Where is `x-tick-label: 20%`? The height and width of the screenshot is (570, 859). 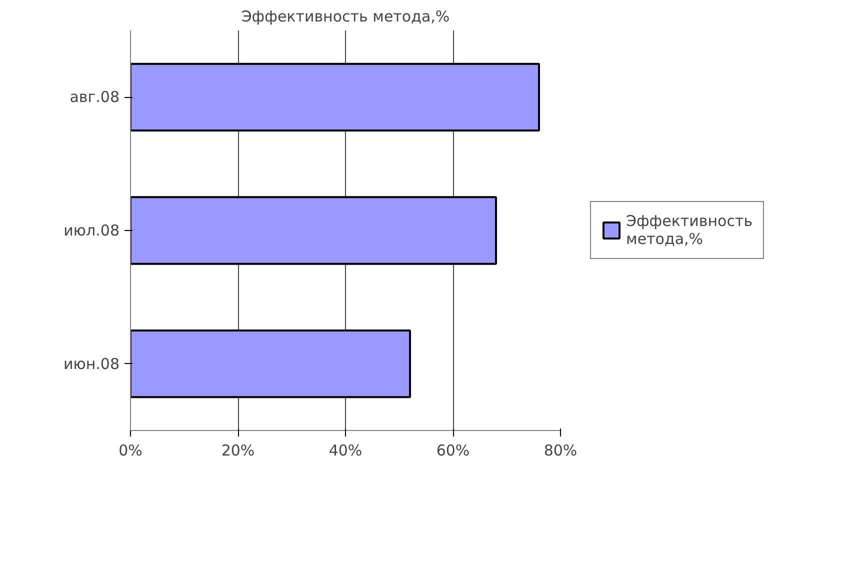 x-tick-label: 20% is located at coordinates (238, 451).